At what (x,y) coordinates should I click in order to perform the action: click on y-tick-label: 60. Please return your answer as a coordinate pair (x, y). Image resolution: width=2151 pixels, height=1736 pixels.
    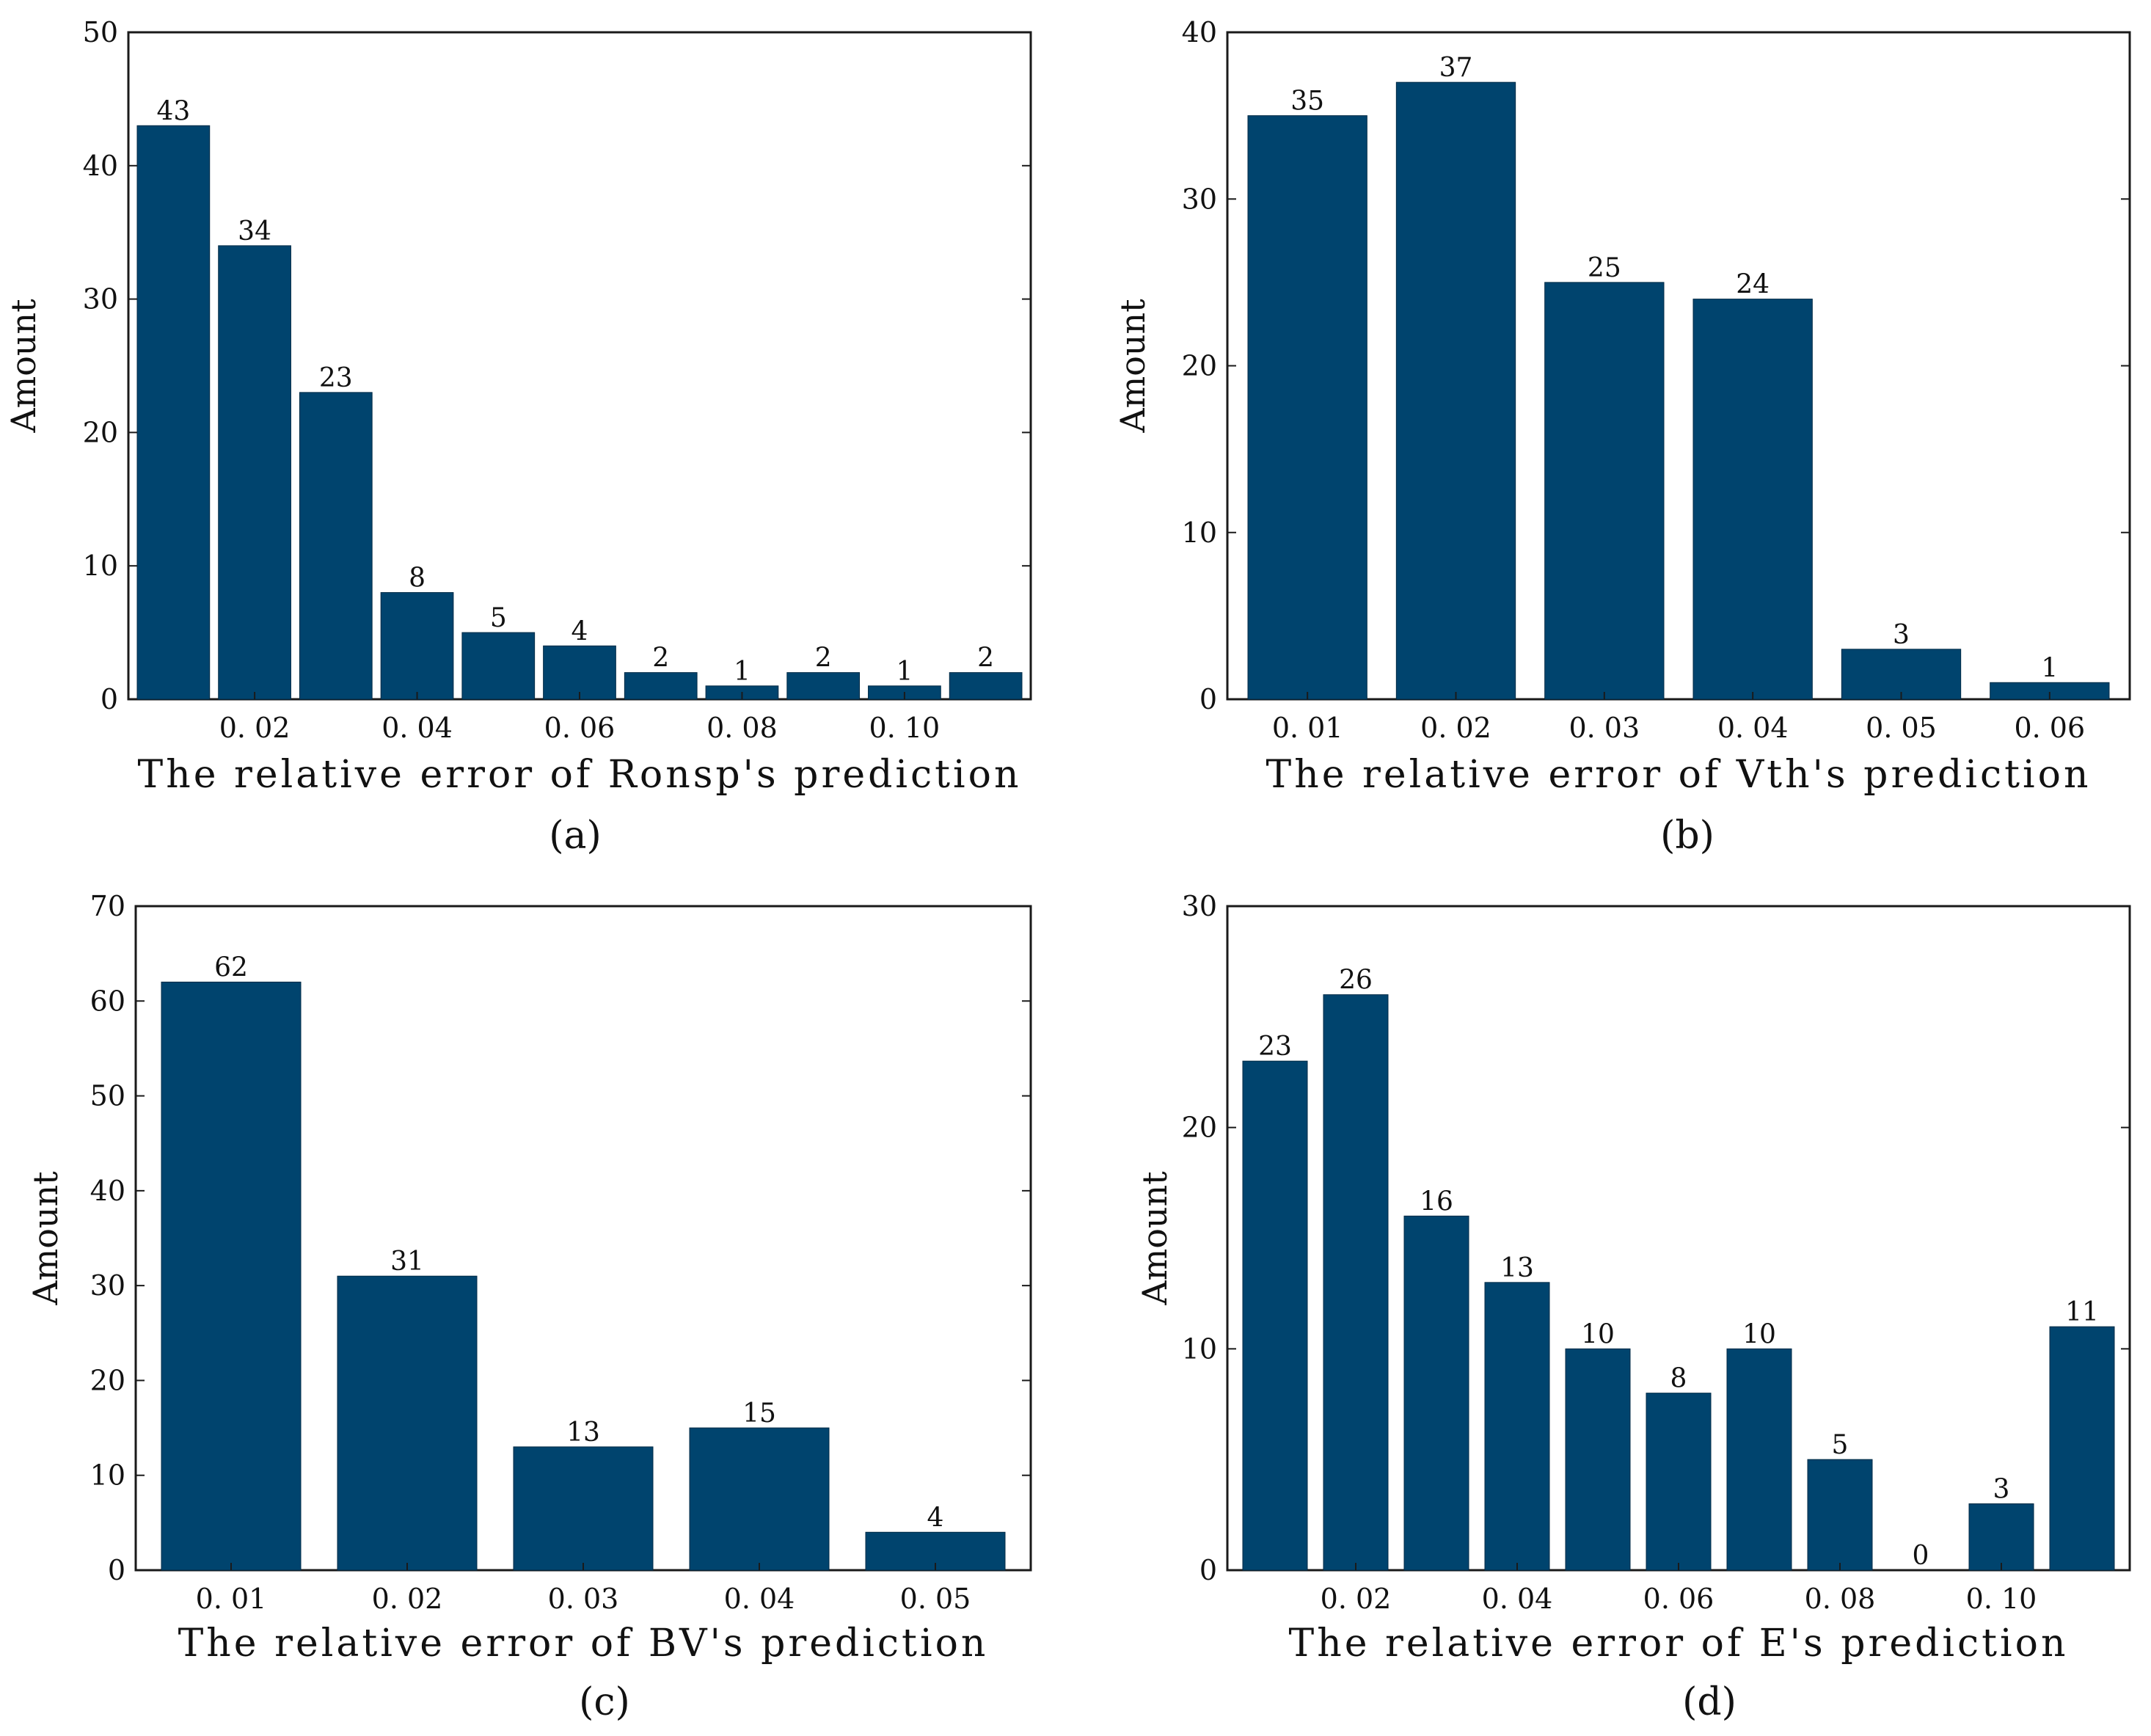
    Looking at the image, I should click on (108, 1001).